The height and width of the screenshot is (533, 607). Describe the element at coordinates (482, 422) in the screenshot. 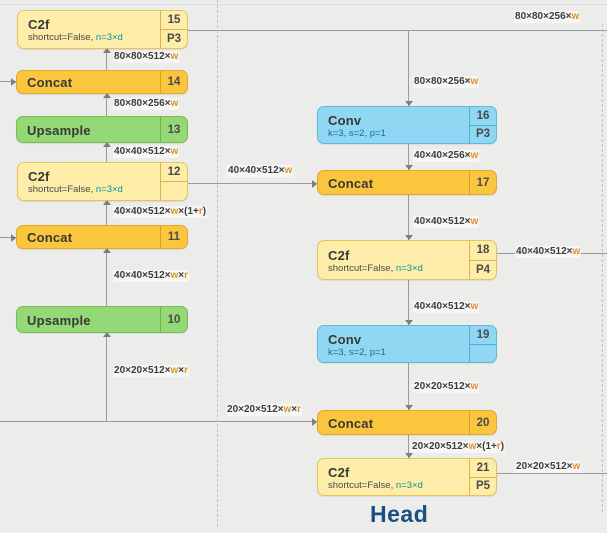

I see `node-badge: 20` at that location.